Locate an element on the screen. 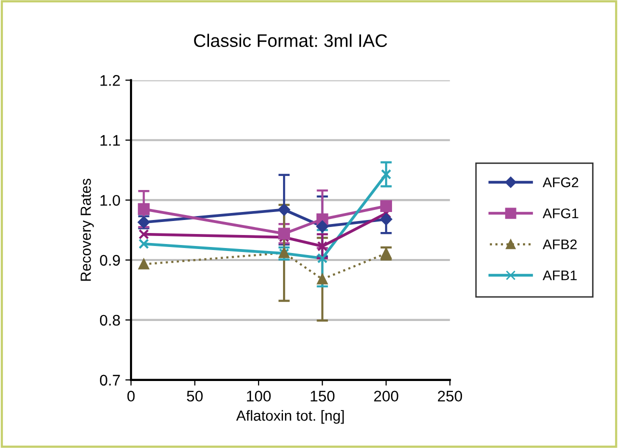  x-tick-label: 0 is located at coordinates (131, 396).